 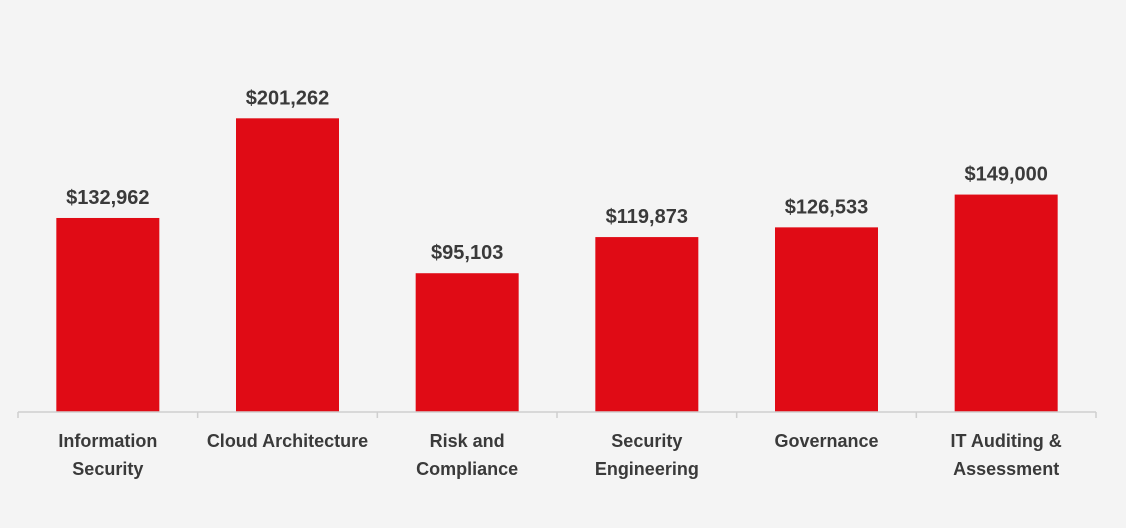 I want to click on data-label: $126,533, so click(x=826, y=207).